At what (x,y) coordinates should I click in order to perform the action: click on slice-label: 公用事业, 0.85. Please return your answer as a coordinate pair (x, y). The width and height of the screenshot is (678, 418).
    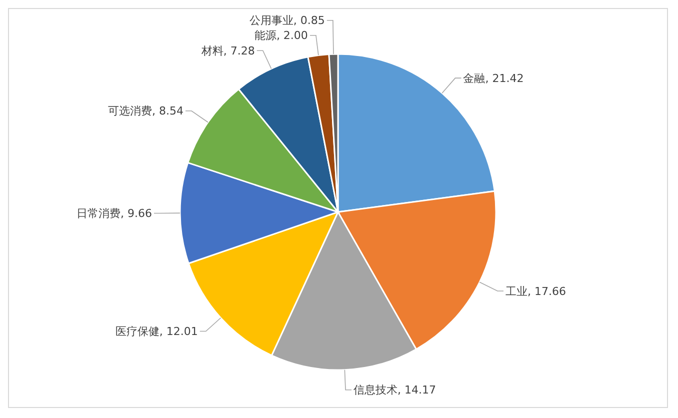
    Looking at the image, I should click on (287, 21).